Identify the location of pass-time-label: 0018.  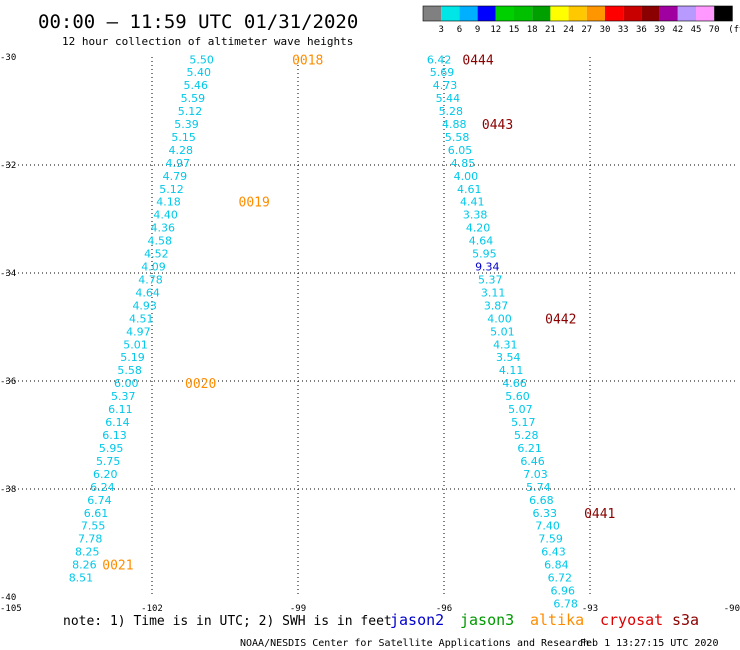
(307, 61).